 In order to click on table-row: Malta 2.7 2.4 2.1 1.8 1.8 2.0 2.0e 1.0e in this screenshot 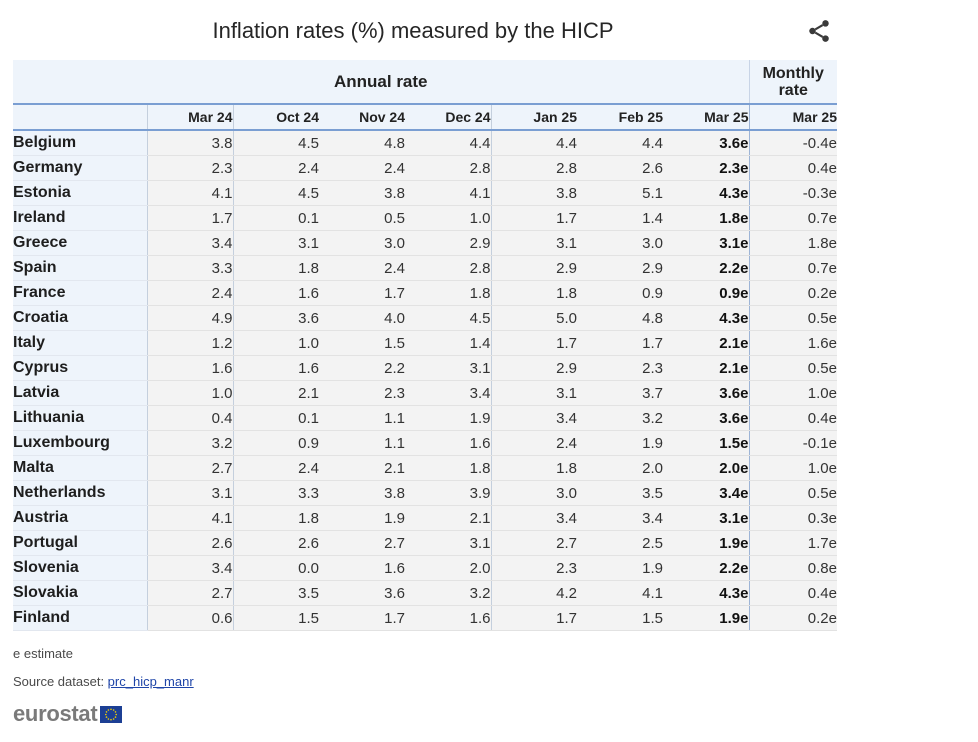, I will do `click(425, 468)`.